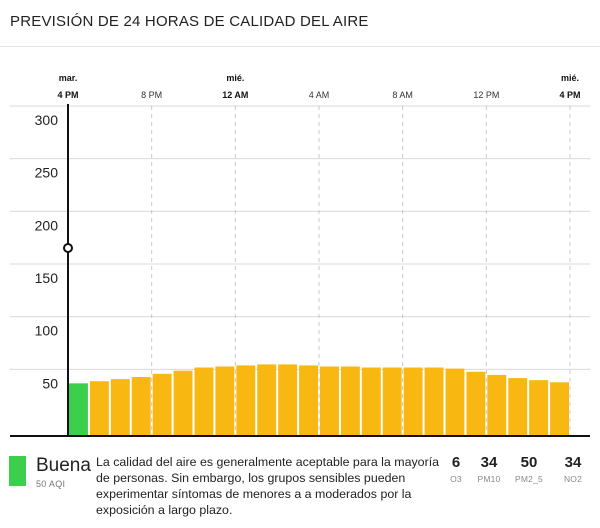 Image resolution: width=600 pixels, height=528 pixels. I want to click on aqi-level-swatch, so click(17, 471).